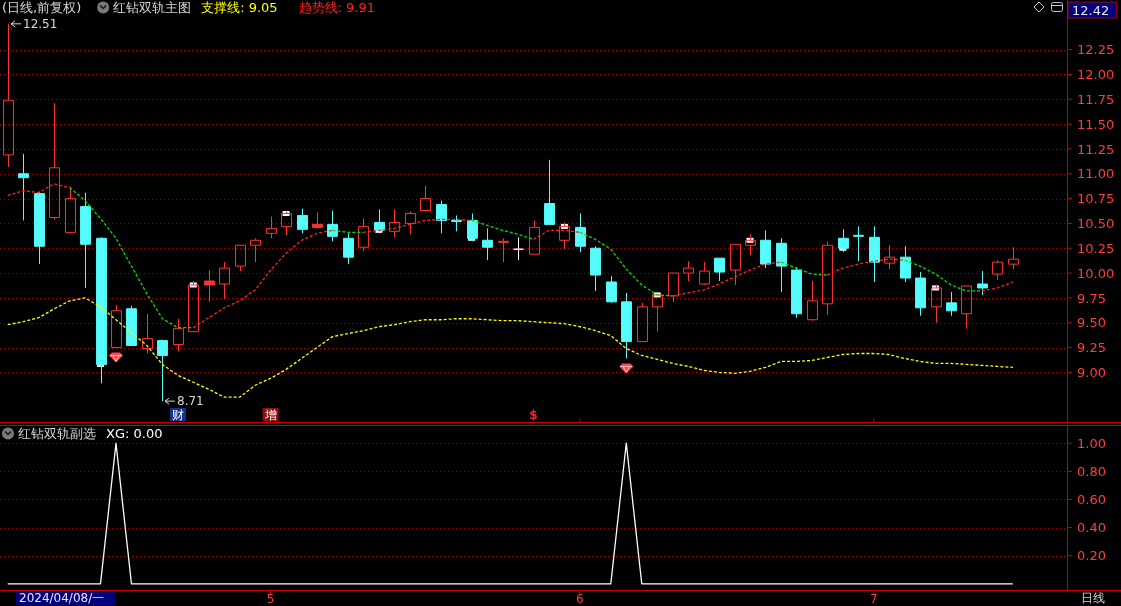 The width and height of the screenshot is (1121, 606). I want to click on series-label: XG: 0.00, so click(134, 433).